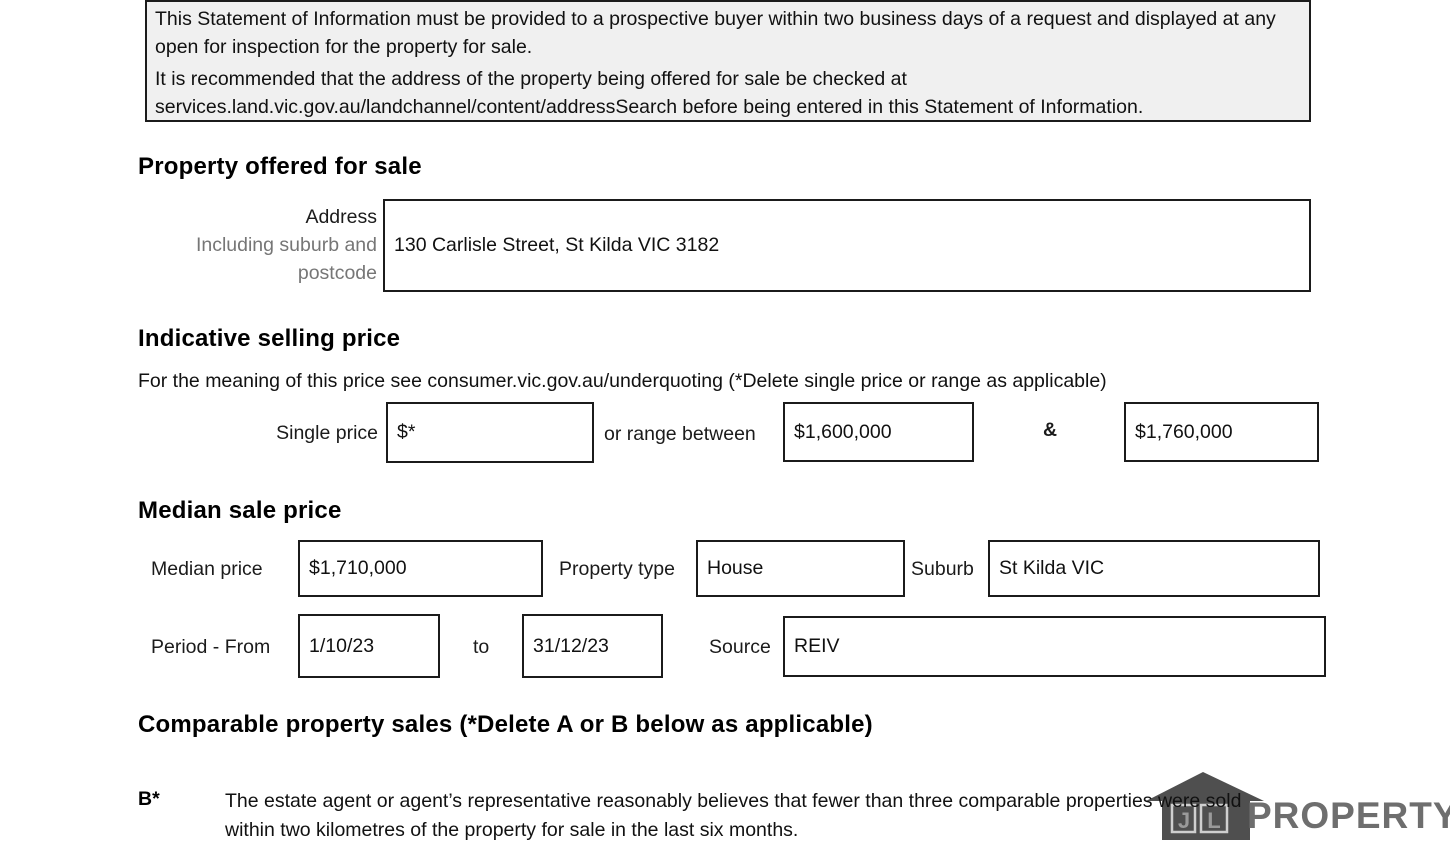 This screenshot has width=1450, height=850. I want to click on source-field: REIV, so click(1054, 646).